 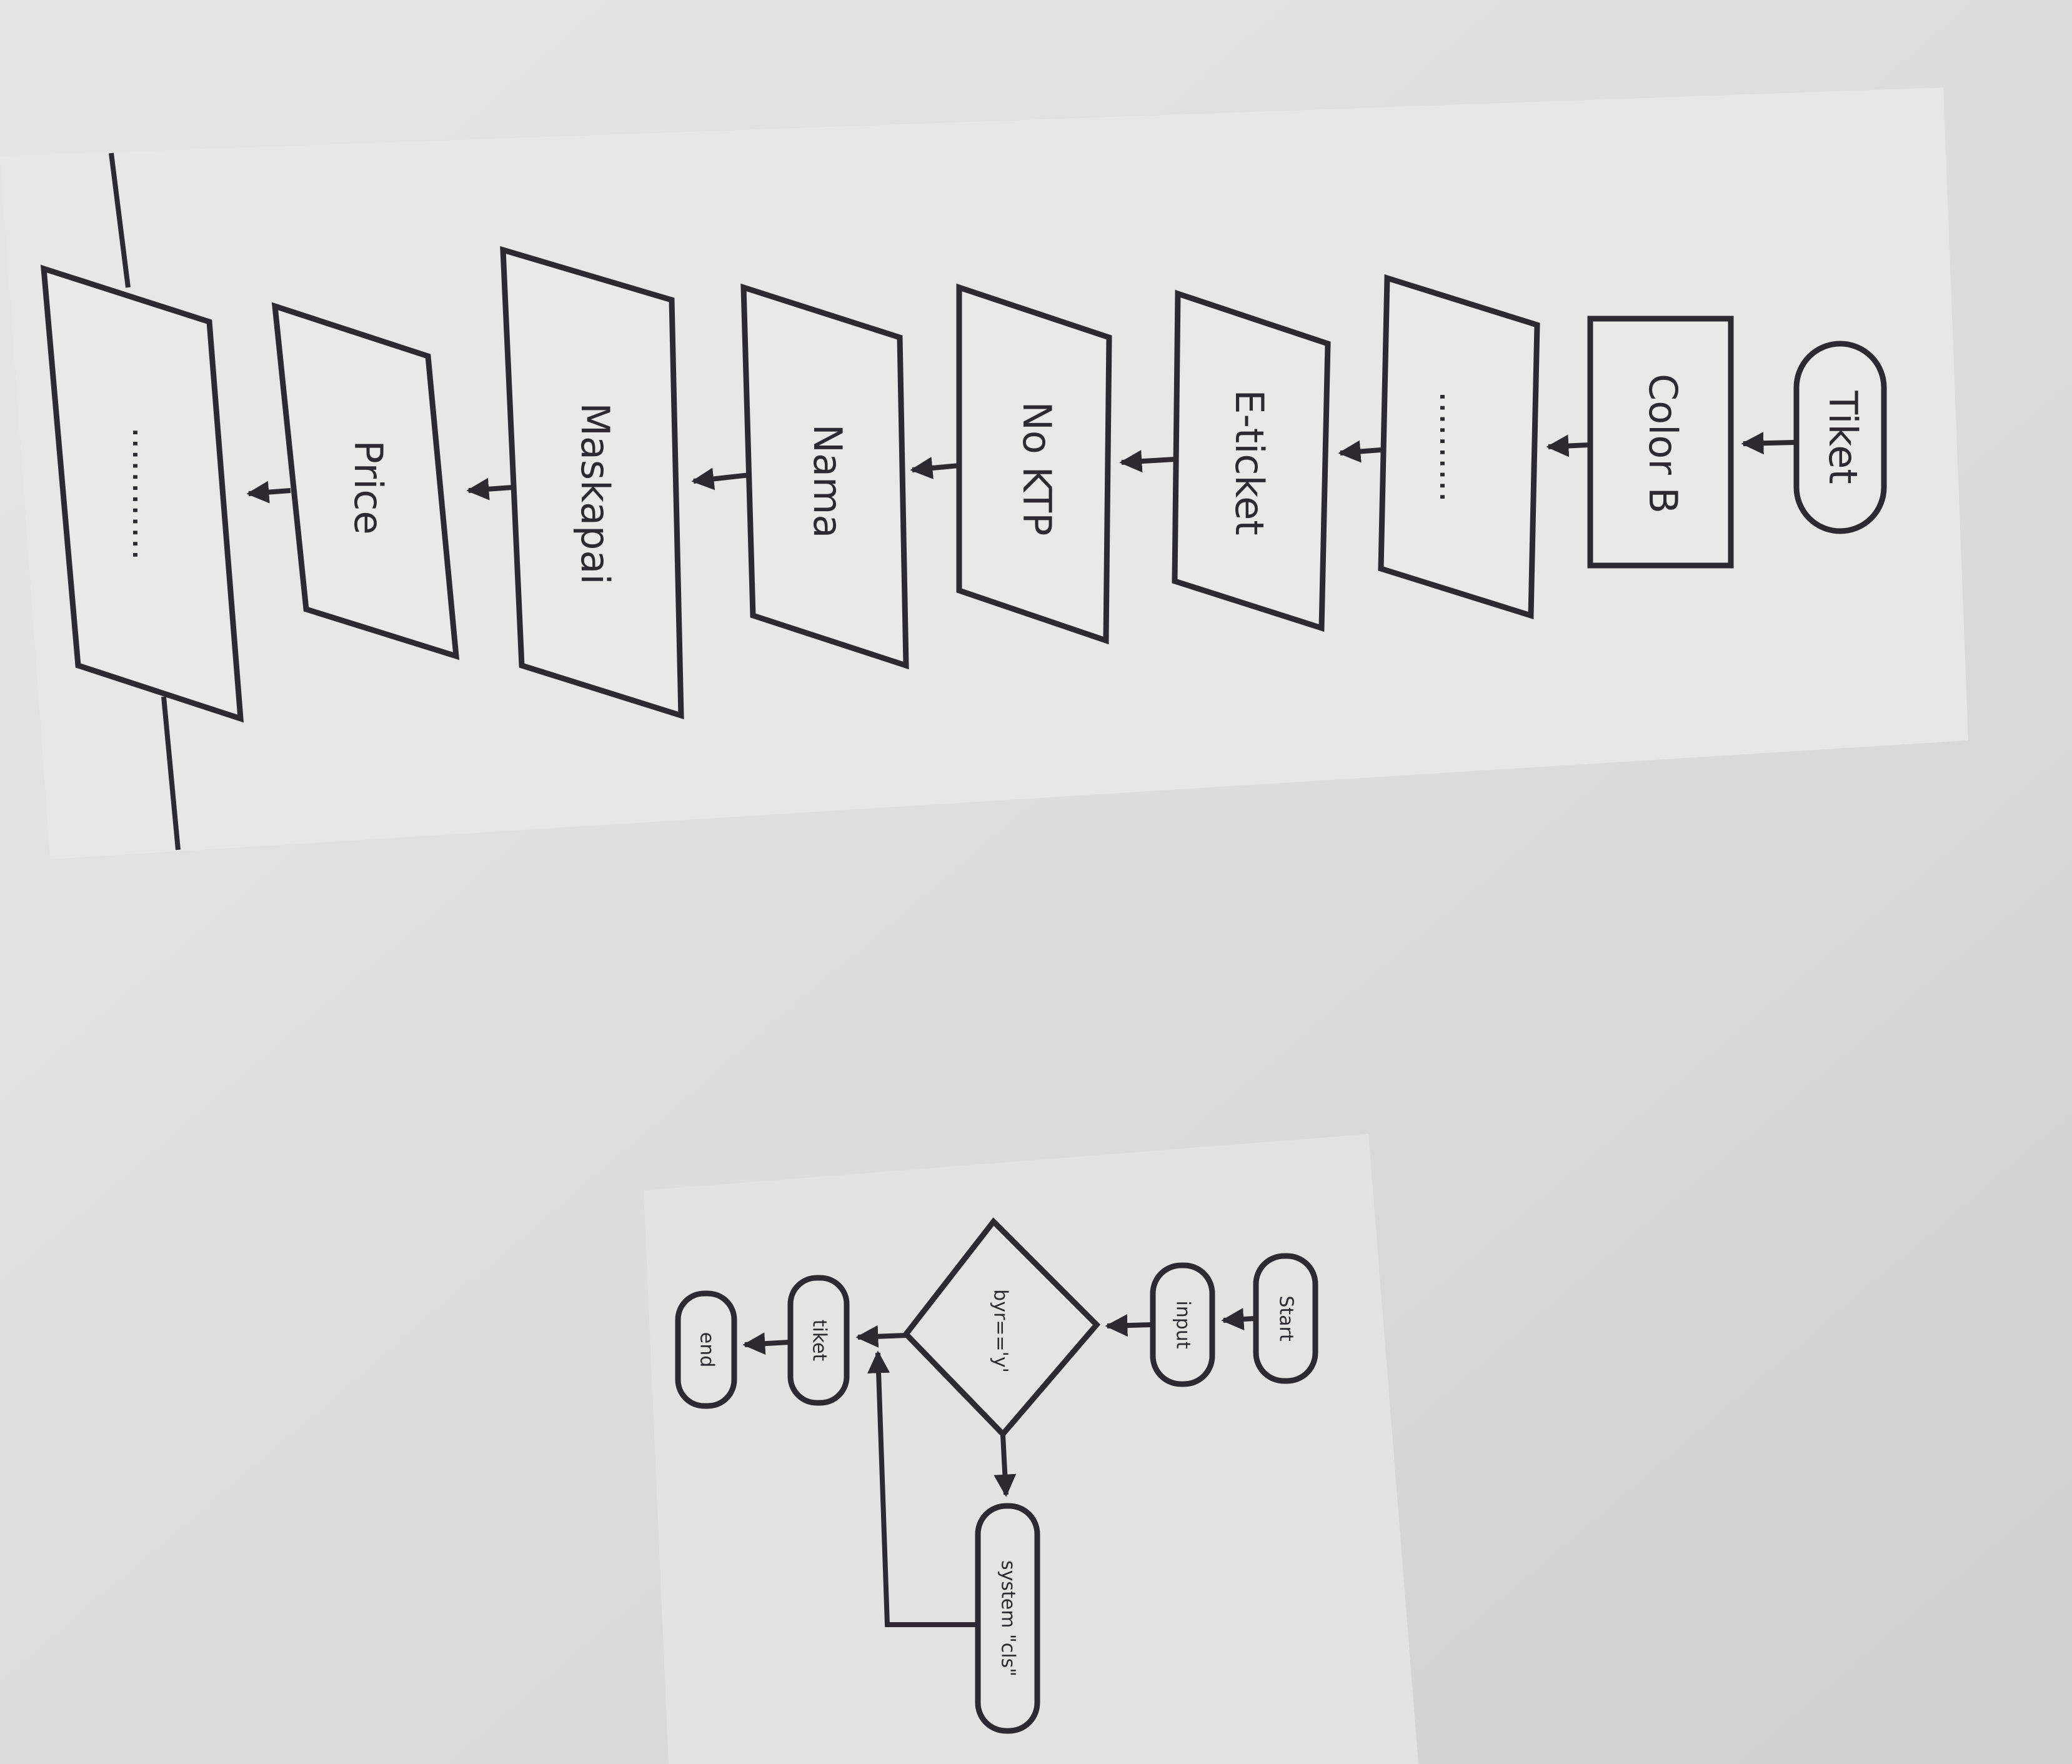 I want to click on node-nama-label: Nama, so click(x=827, y=481).